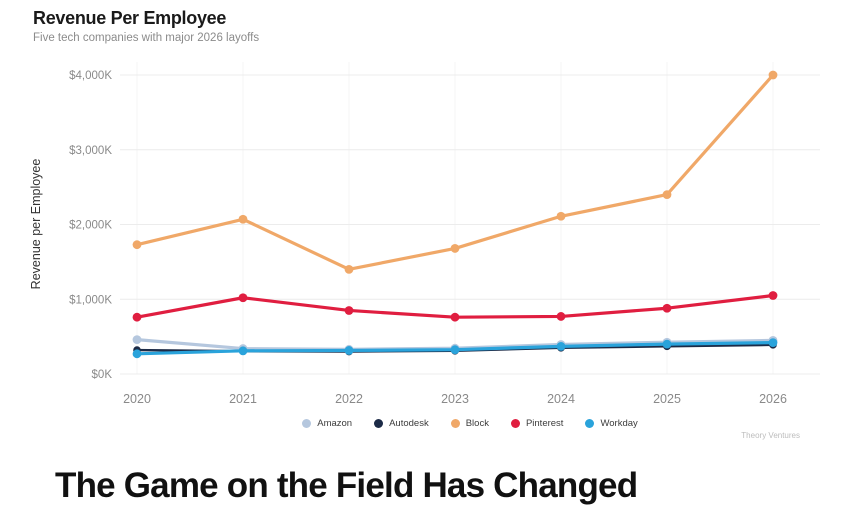 The height and width of the screenshot is (521, 848). What do you see at coordinates (773, 399) in the screenshot?
I see `x-tick-label: 2026` at bounding box center [773, 399].